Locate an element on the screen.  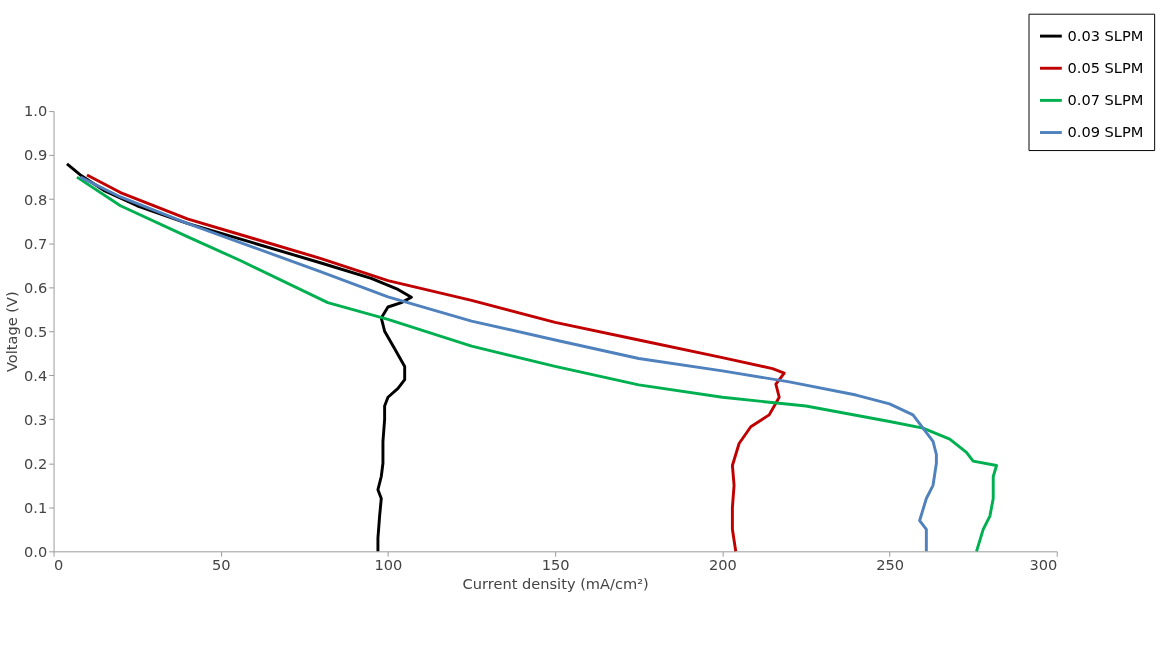
y-tick-label: 0.8 is located at coordinates (36, 199).